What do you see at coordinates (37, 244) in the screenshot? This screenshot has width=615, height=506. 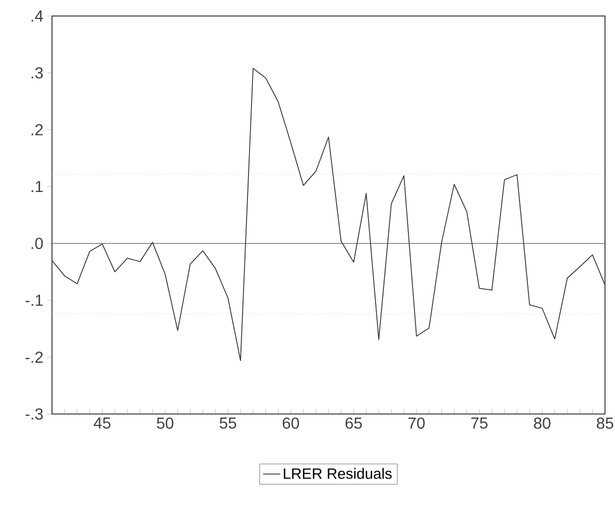 I see `y-tick-label: .0` at bounding box center [37, 244].